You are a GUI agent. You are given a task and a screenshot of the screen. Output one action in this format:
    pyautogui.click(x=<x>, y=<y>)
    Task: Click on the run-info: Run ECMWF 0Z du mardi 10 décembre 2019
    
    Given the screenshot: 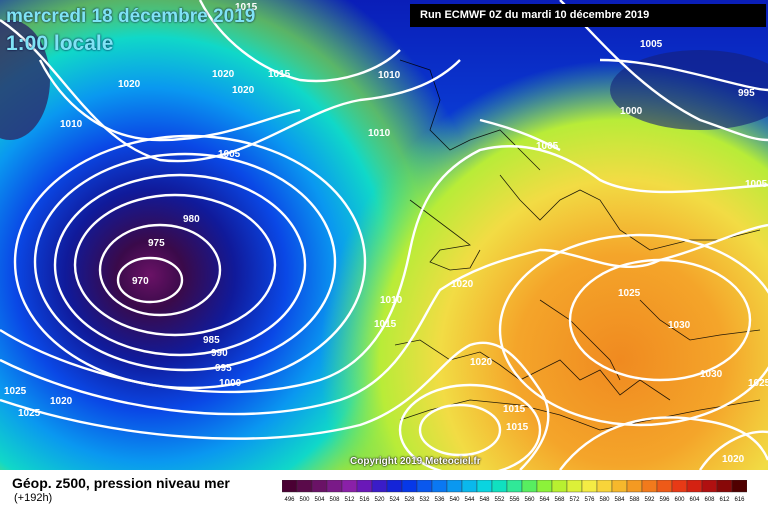 What is the action you would take?
    pyautogui.click(x=588, y=15)
    